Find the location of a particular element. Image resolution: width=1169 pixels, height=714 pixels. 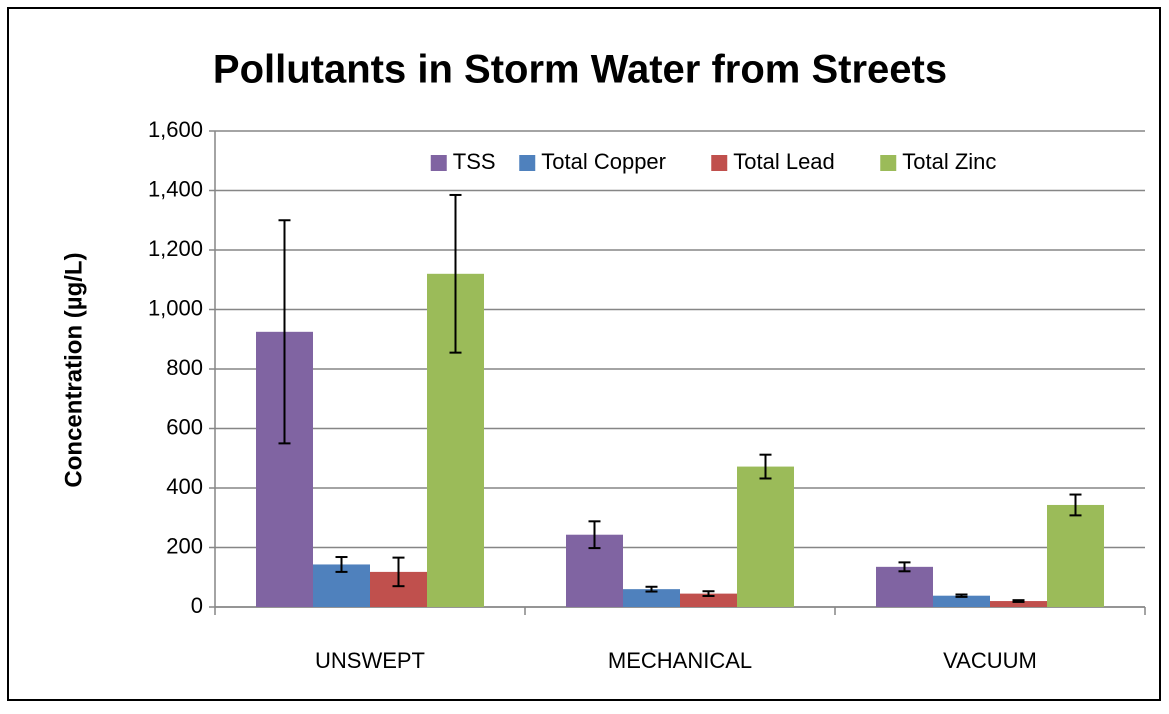

y-axis-label: Concentration (µg/L) is located at coordinates (73, 369).